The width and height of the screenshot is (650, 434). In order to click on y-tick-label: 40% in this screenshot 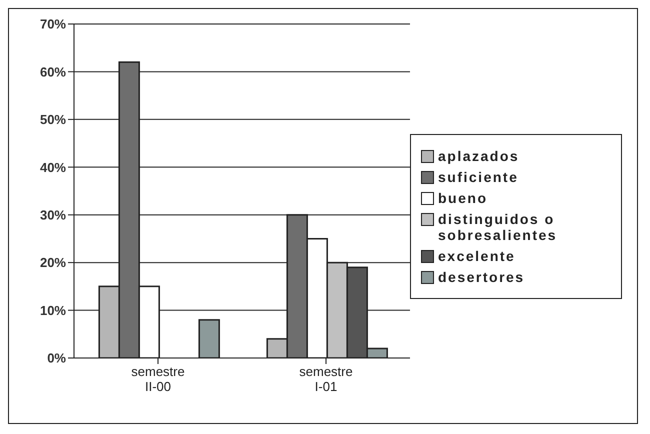, I will do `click(53, 167)`.